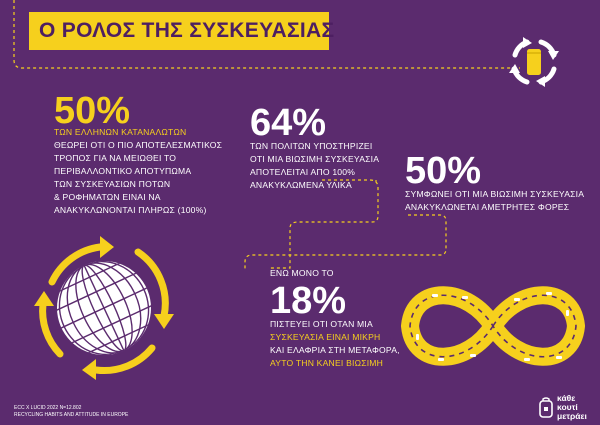 The height and width of the screenshot is (425, 600). I want to click on logo-line: κουτί, so click(567, 407).